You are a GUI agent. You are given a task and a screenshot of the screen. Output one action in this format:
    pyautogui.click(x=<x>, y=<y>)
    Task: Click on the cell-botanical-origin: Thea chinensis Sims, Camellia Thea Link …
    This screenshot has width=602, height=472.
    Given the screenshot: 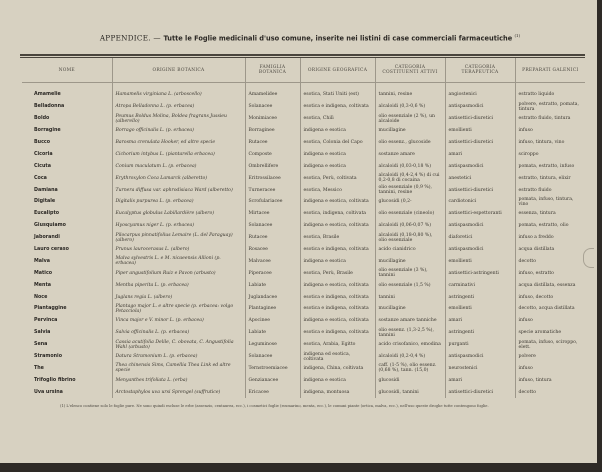 What is the action you would take?
    pyautogui.click(x=178, y=368)
    